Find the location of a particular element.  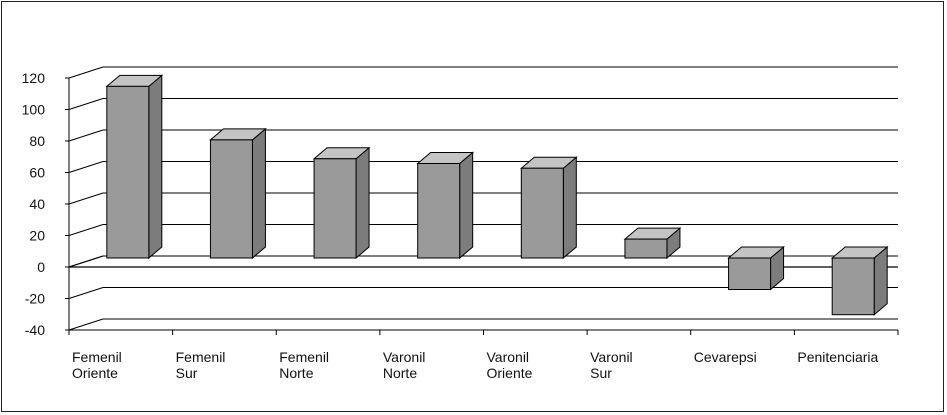

x-tick-label: Cevarepsi is located at coordinates (725, 357).